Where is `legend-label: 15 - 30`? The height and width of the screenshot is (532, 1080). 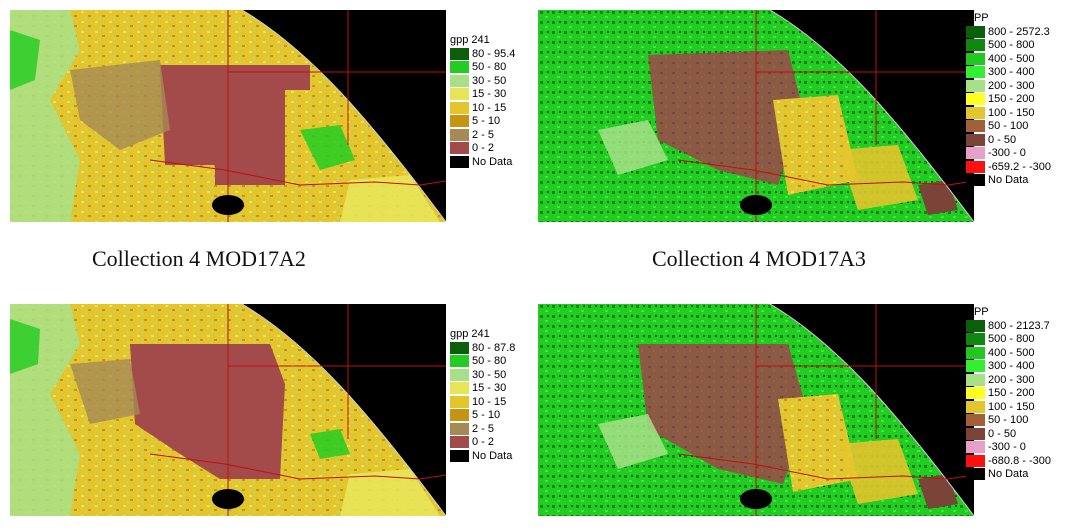
legend-label: 15 - 30 is located at coordinates (489, 388).